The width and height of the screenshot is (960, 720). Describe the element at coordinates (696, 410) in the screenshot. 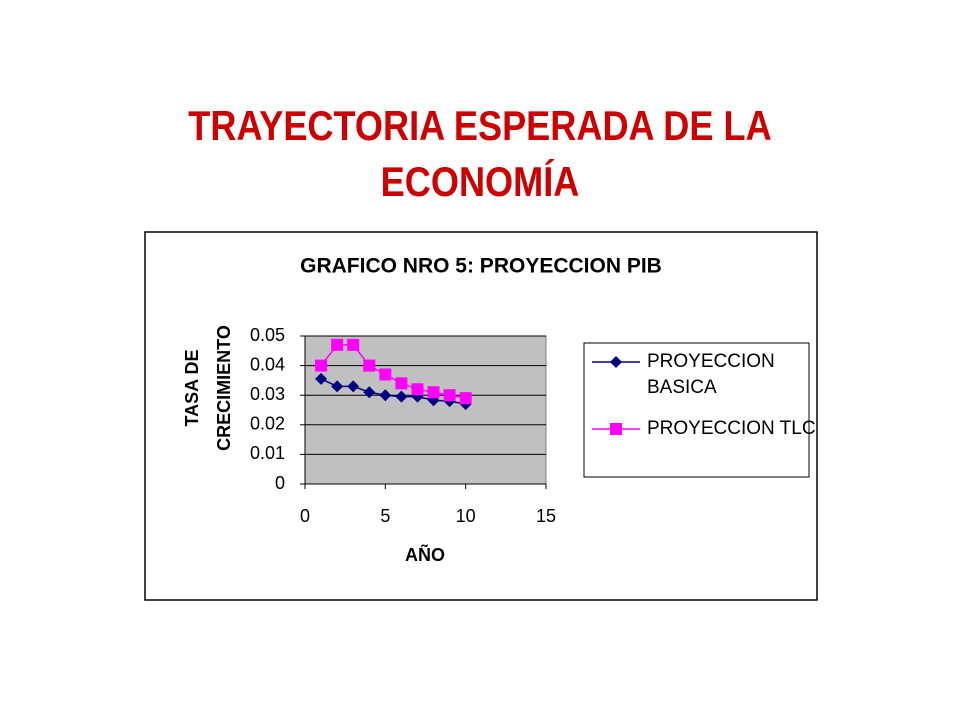

I see `legend-box` at that location.